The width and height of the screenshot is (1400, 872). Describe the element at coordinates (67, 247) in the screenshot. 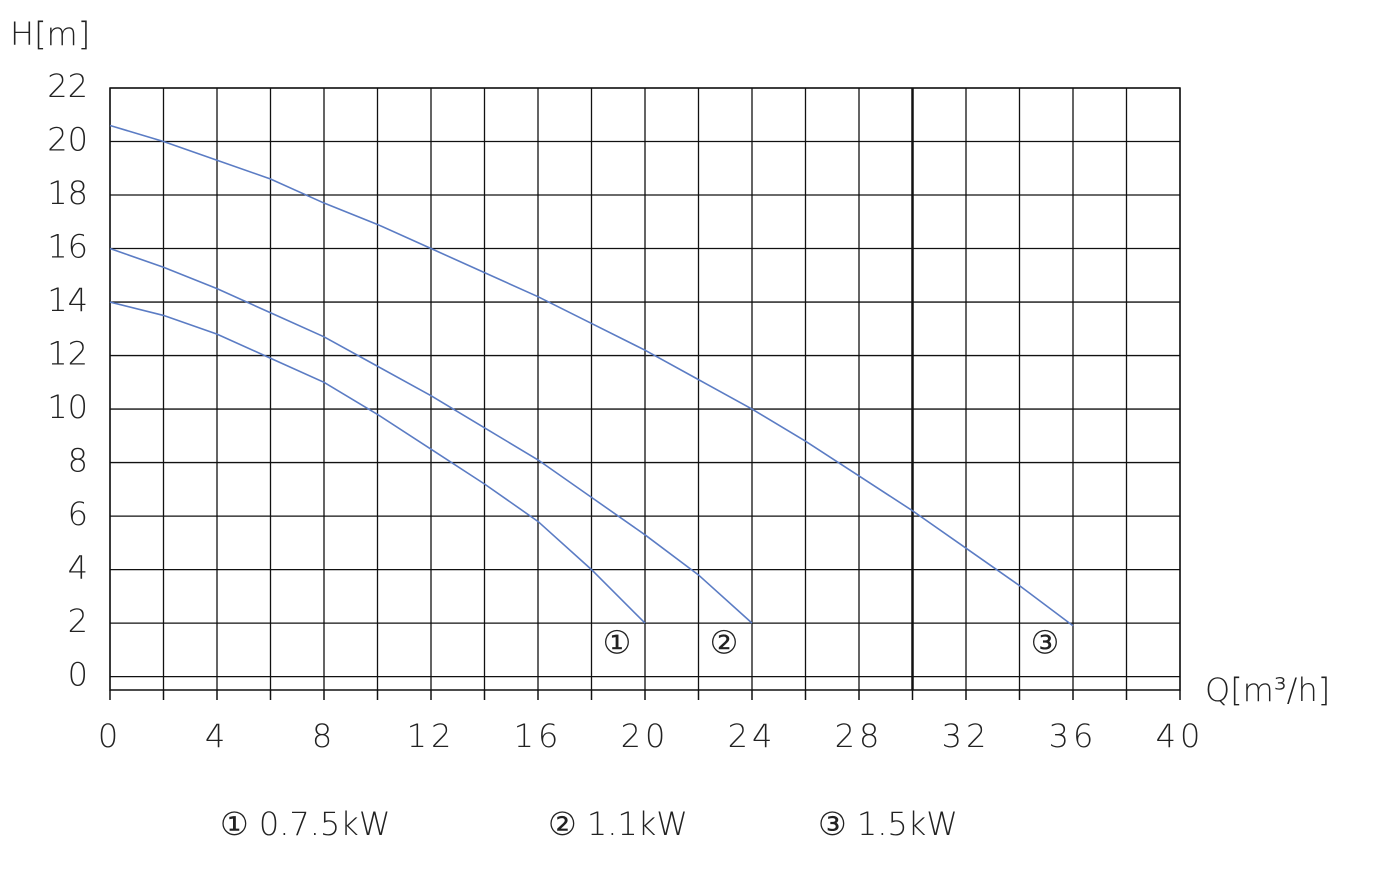

I see `y-tick-label: 16` at that location.